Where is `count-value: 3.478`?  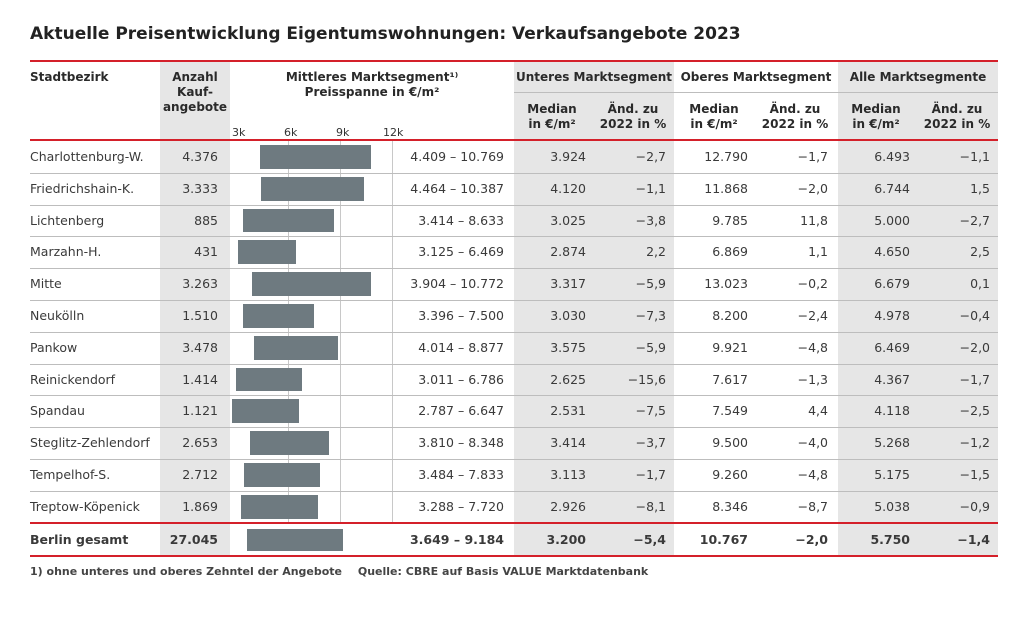
count-value: 3.478 is located at coordinates (200, 347).